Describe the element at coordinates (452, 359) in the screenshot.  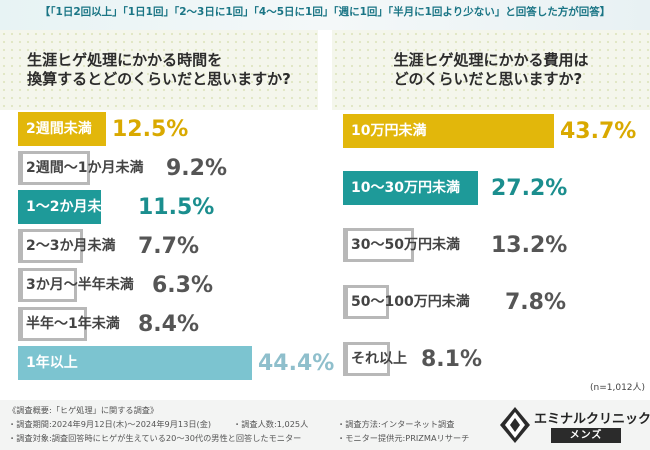
I see `bar-value-label: 8.1%` at that location.